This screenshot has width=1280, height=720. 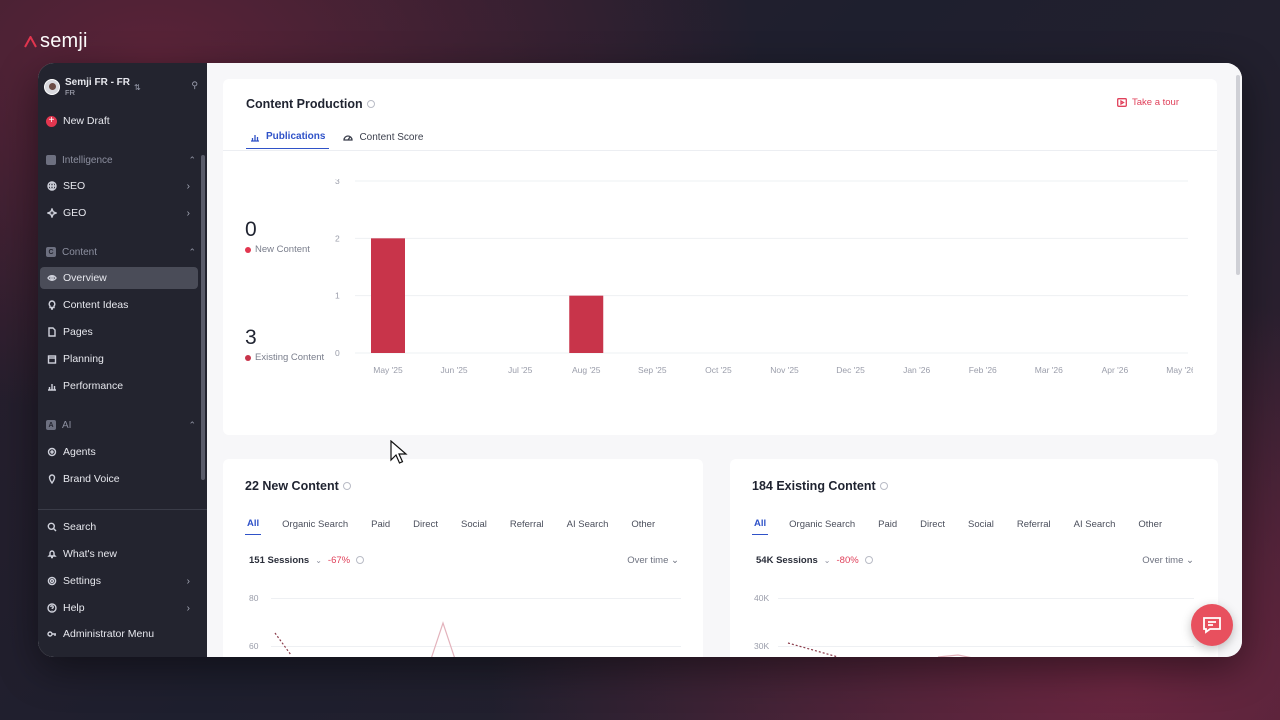 What do you see at coordinates (784, 370) in the screenshot?
I see `x-tick-label: Nov '25` at bounding box center [784, 370].